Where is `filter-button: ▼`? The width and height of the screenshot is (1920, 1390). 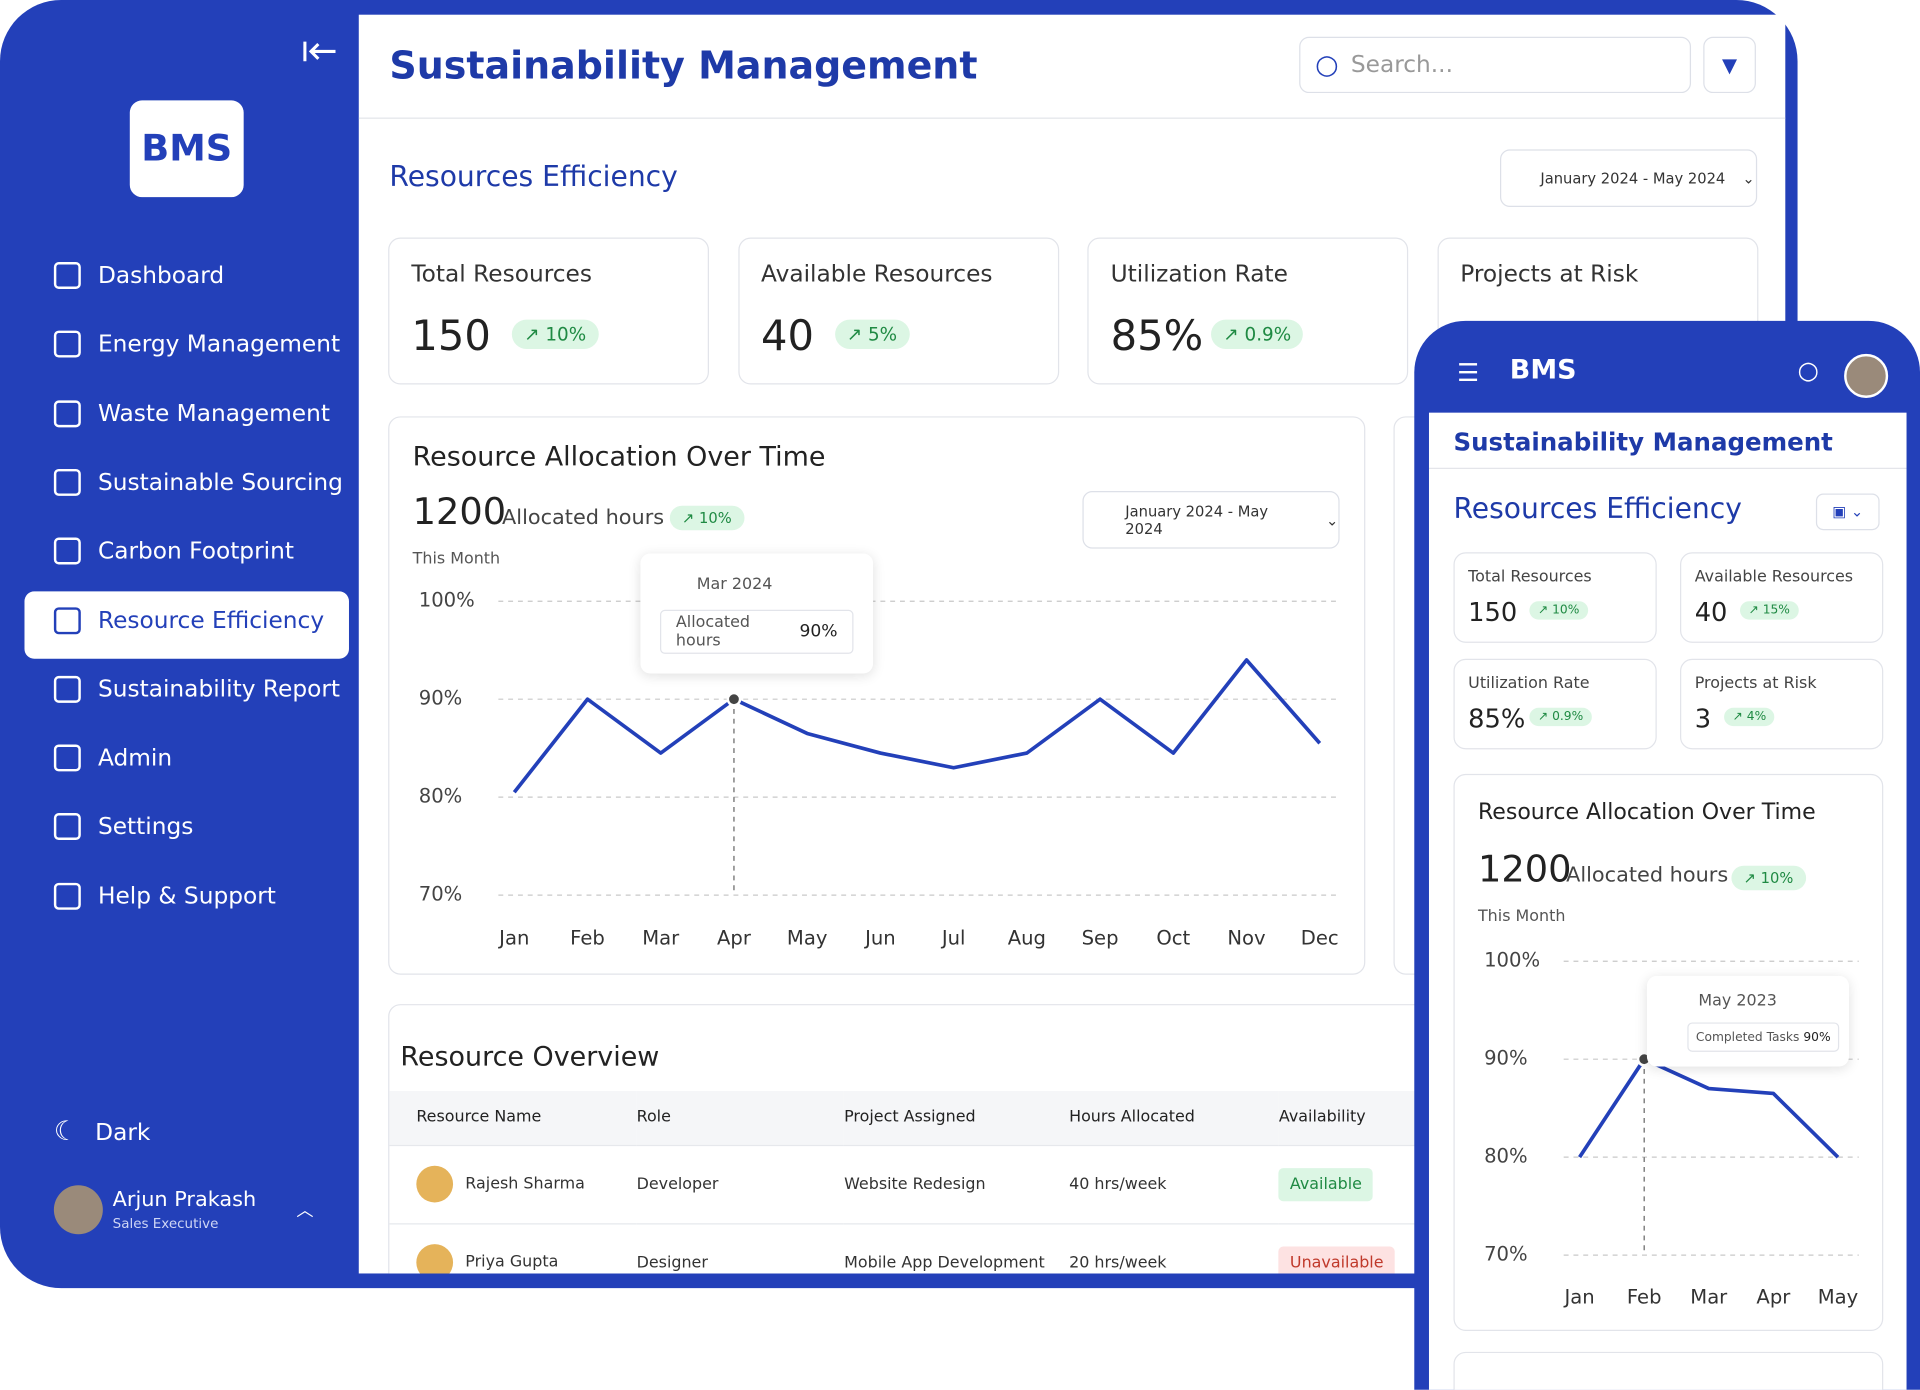 filter-button: ▼ is located at coordinates (1729, 65).